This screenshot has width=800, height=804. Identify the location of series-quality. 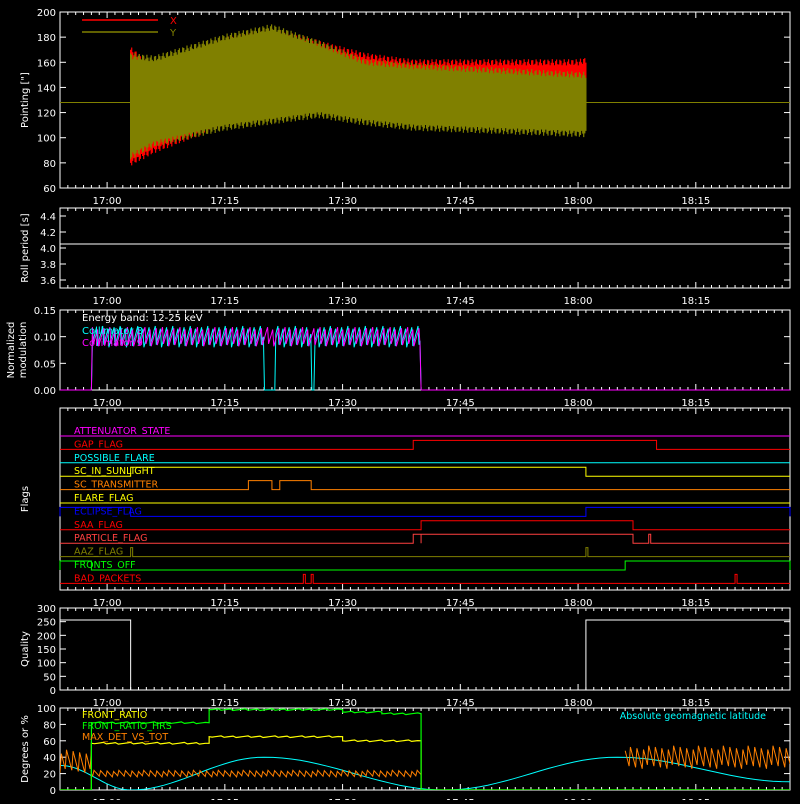
(425, 655).